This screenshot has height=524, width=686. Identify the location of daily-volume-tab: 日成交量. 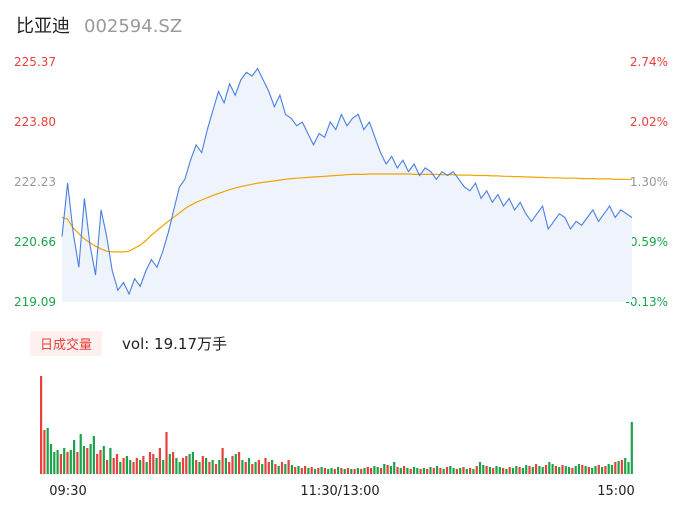
(66, 343).